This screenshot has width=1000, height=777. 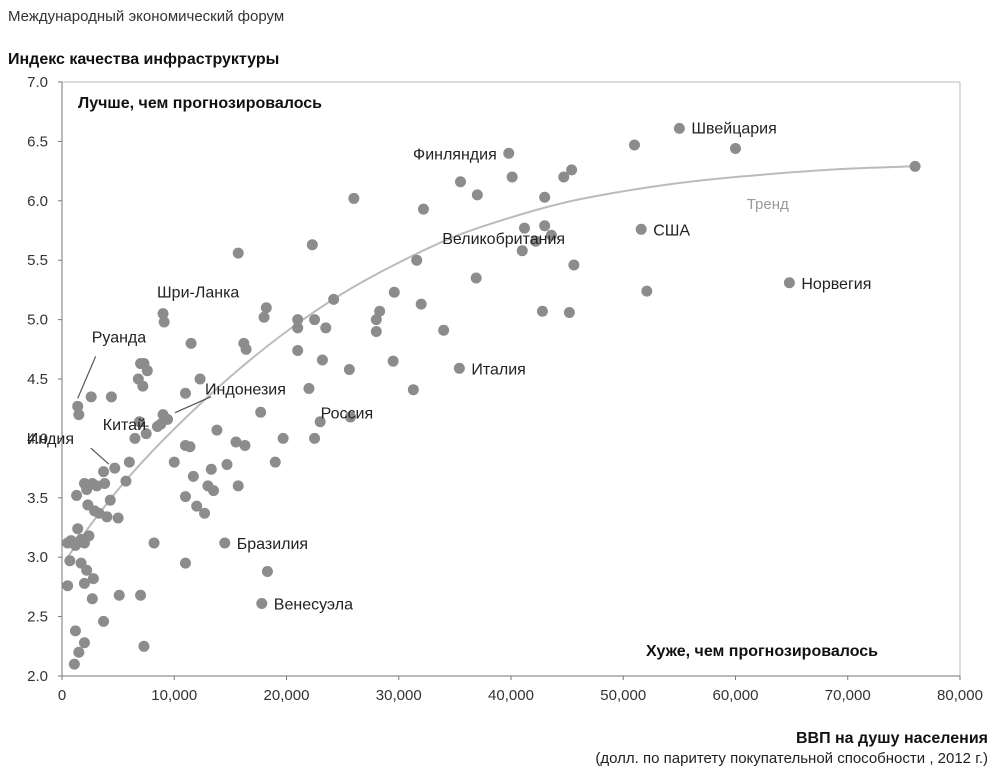 I want to click on y-tick-label: 5.5, so click(x=37, y=260).